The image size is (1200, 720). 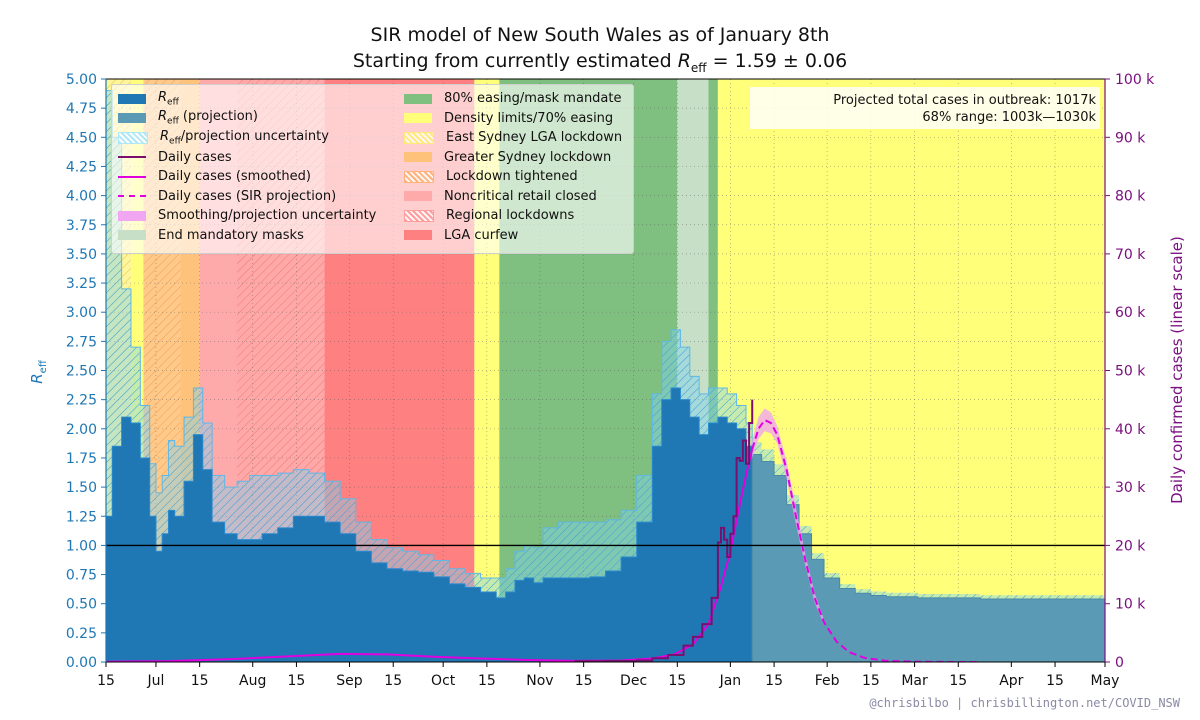 I want to click on legend-item: Density limits/70% easing, so click(x=513, y=119).